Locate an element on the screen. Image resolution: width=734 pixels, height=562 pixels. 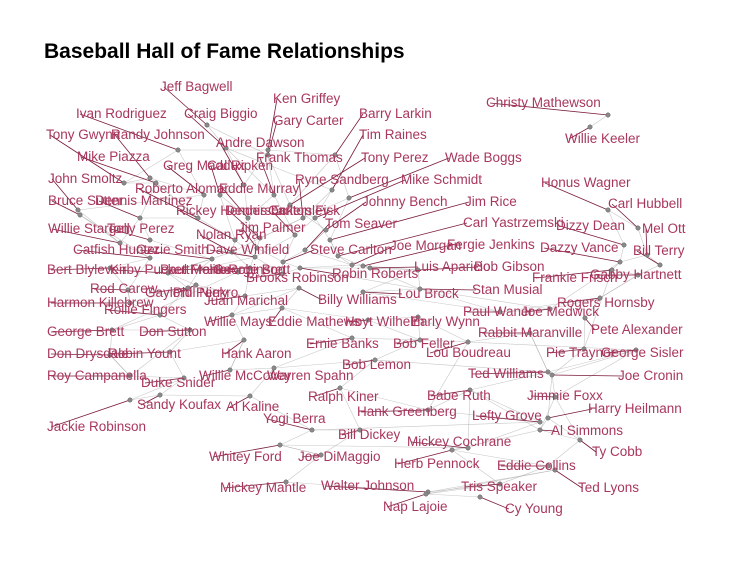
player-node-bob-feller is located at coordinates (420, 340).